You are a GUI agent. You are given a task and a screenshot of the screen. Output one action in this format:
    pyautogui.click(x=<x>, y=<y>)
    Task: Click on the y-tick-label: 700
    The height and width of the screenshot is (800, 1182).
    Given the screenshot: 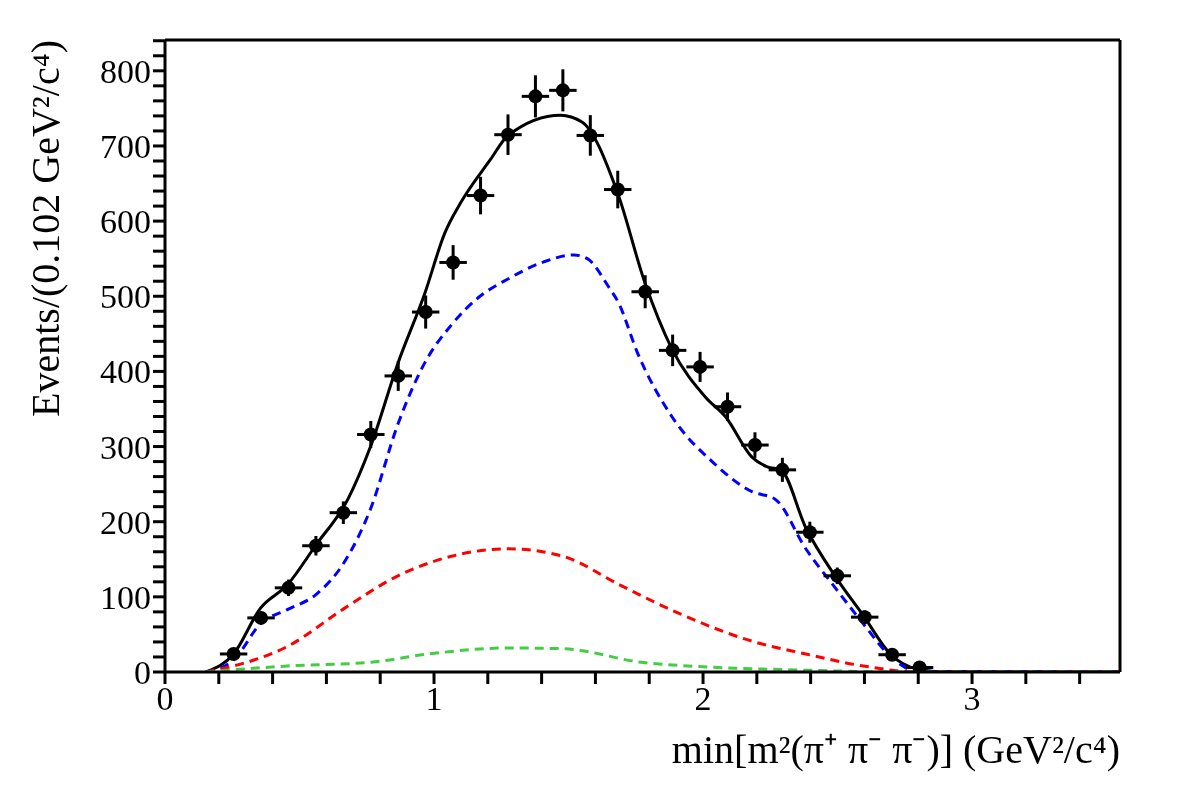 What is the action you would take?
    pyautogui.click(x=125, y=147)
    